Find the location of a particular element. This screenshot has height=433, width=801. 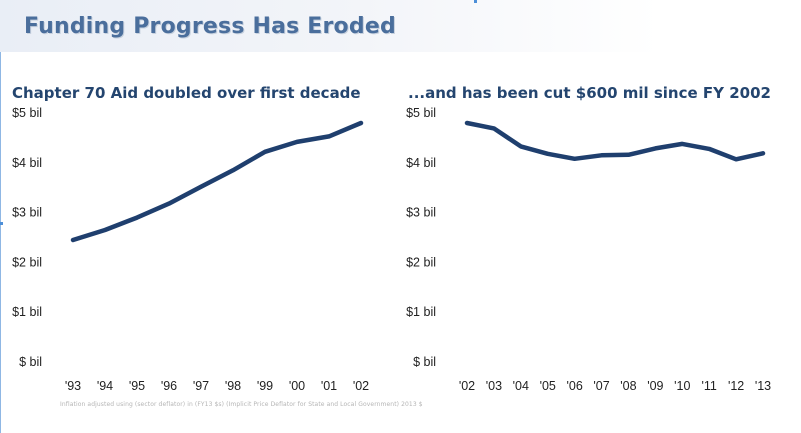

right-x-tick-label: '11 is located at coordinates (708, 386).